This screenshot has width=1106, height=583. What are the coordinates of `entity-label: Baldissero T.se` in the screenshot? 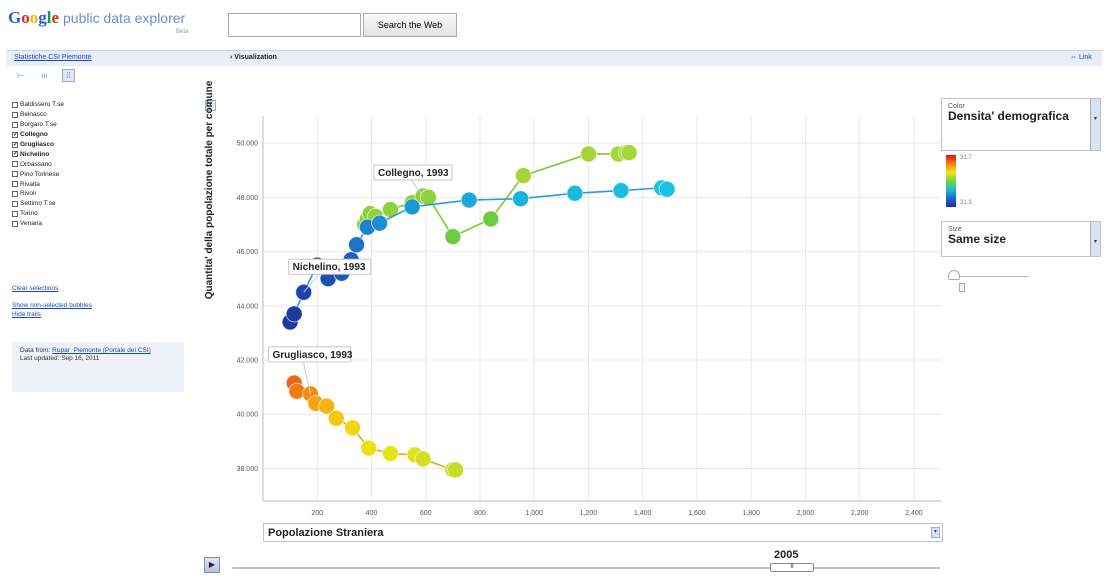 It's located at (42, 105).